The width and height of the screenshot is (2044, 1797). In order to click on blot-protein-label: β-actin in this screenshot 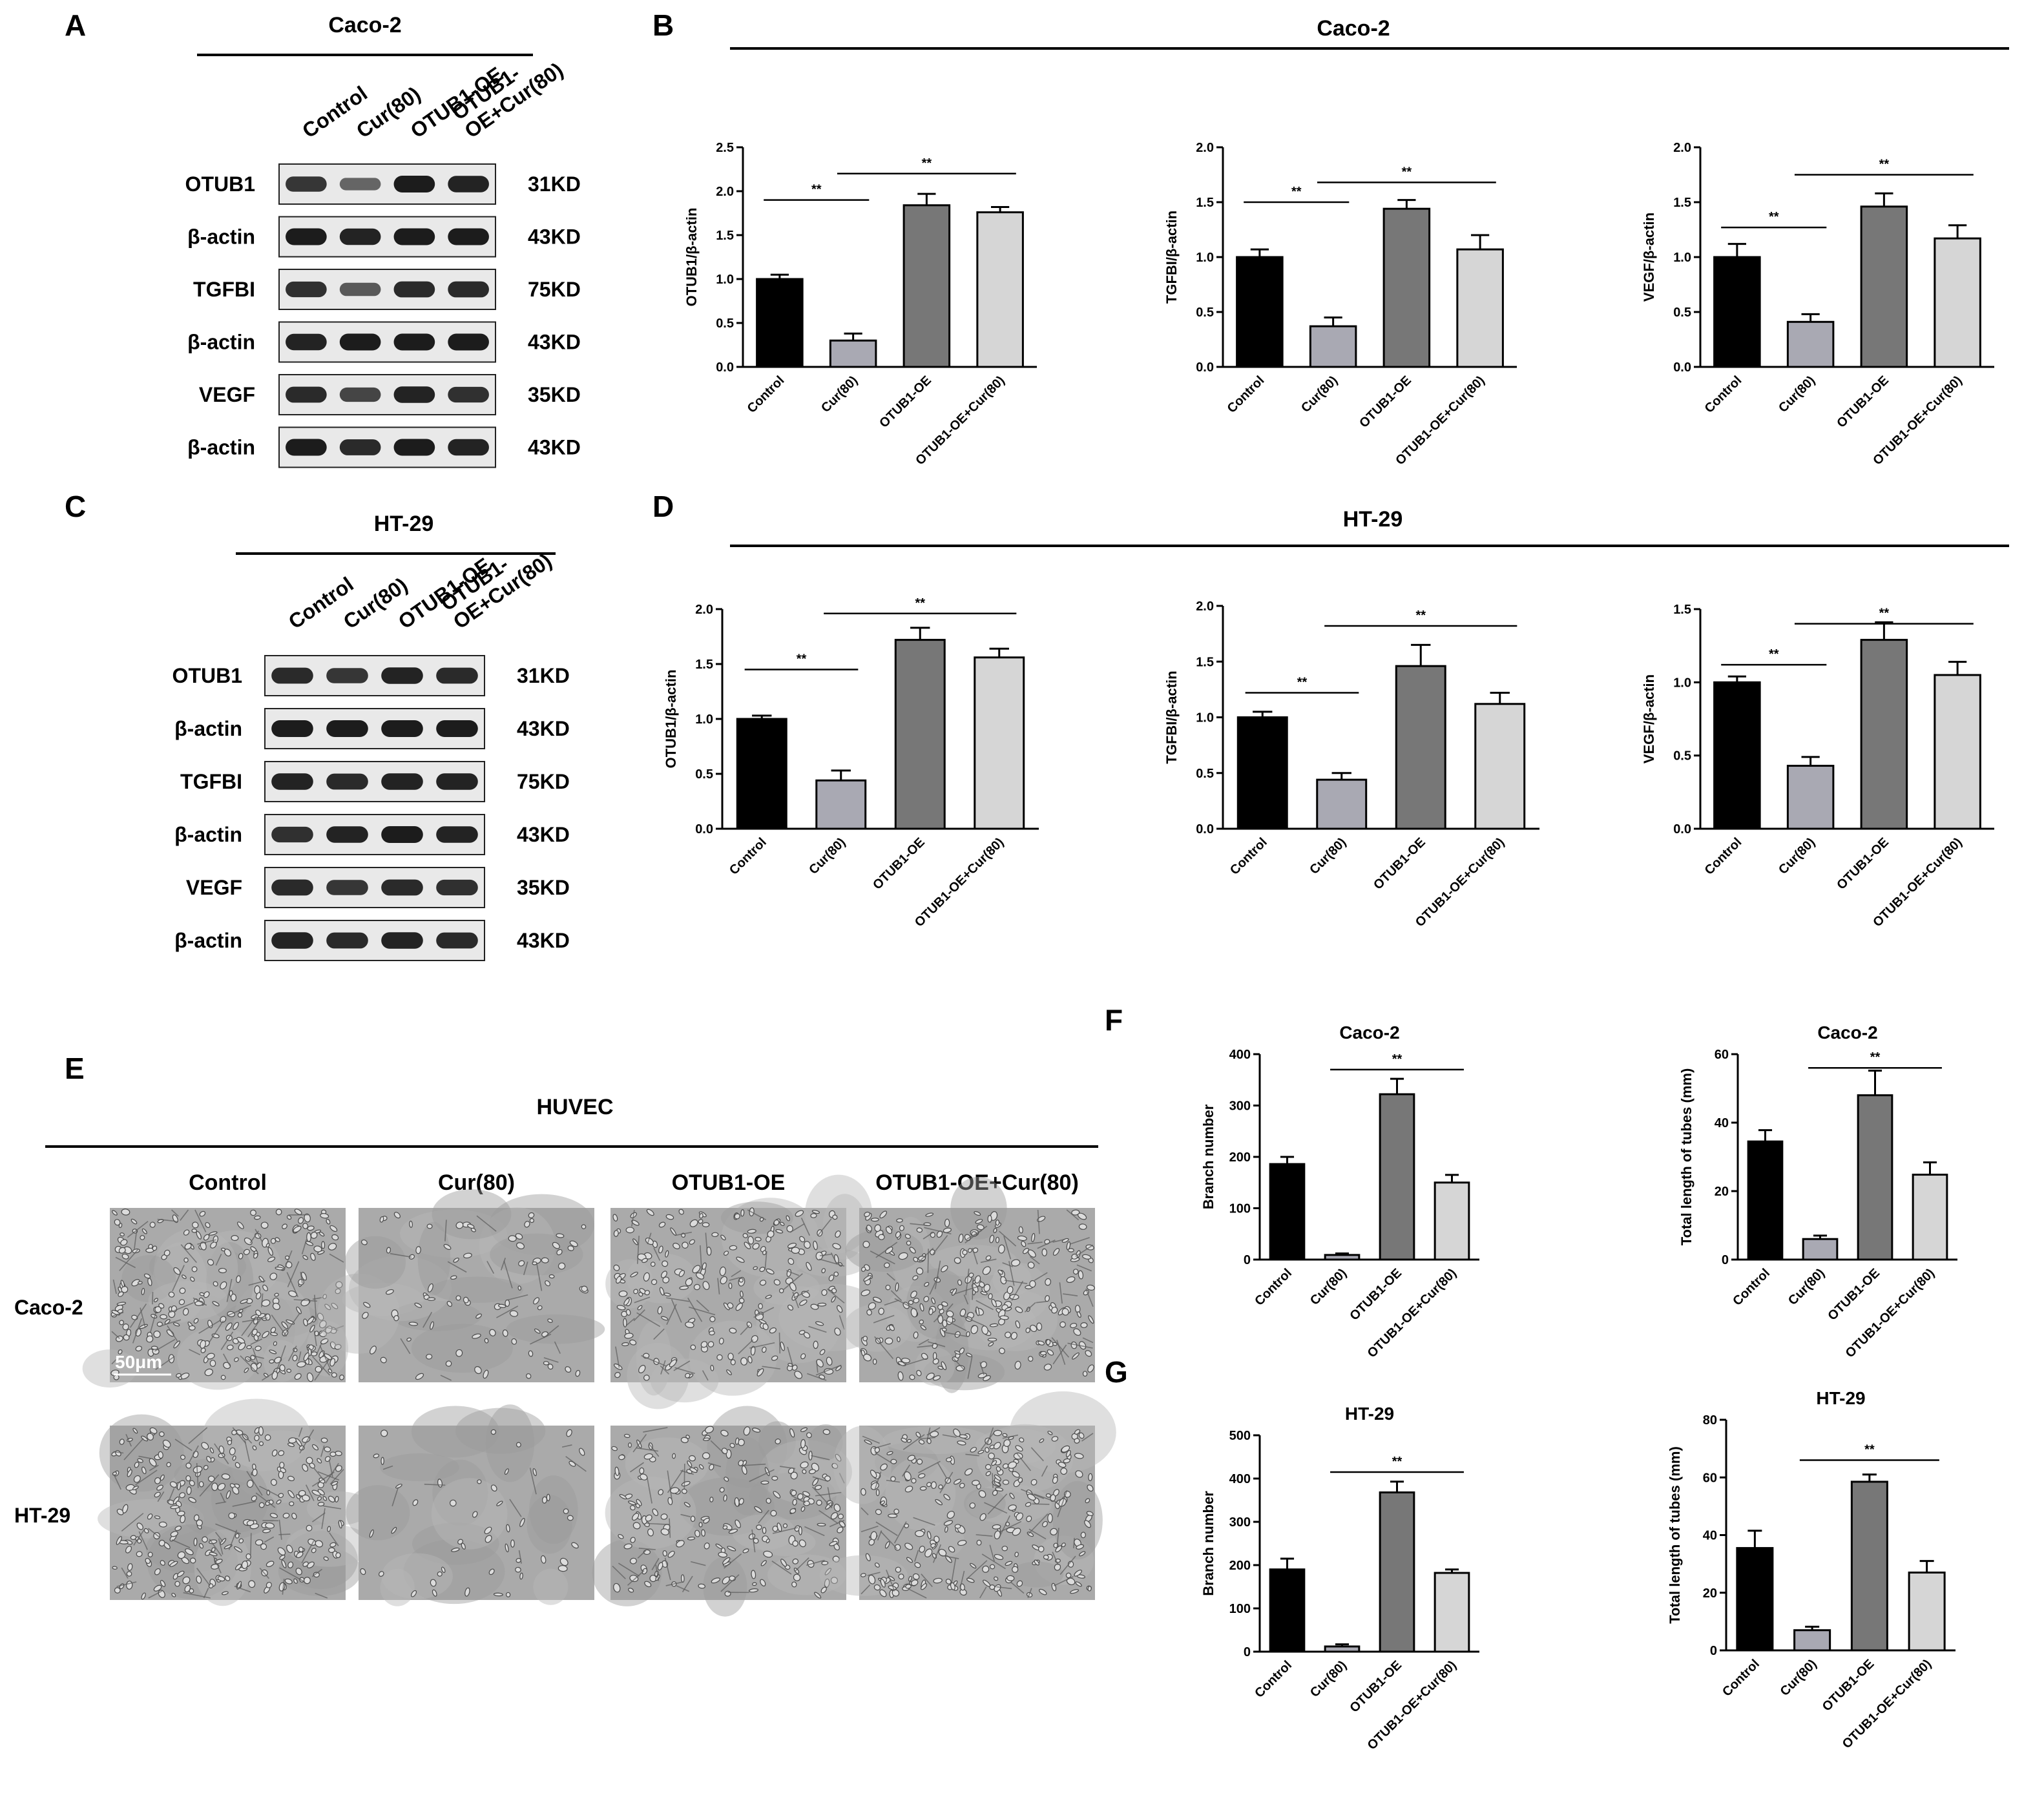, I will do `click(221, 343)`.